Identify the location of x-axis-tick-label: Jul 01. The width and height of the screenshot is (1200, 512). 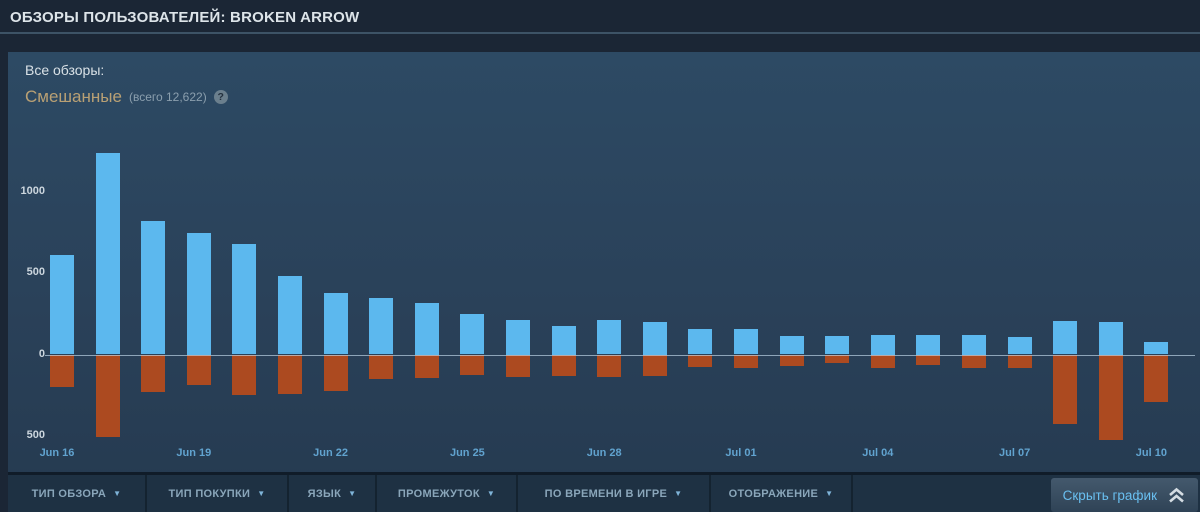
(741, 453).